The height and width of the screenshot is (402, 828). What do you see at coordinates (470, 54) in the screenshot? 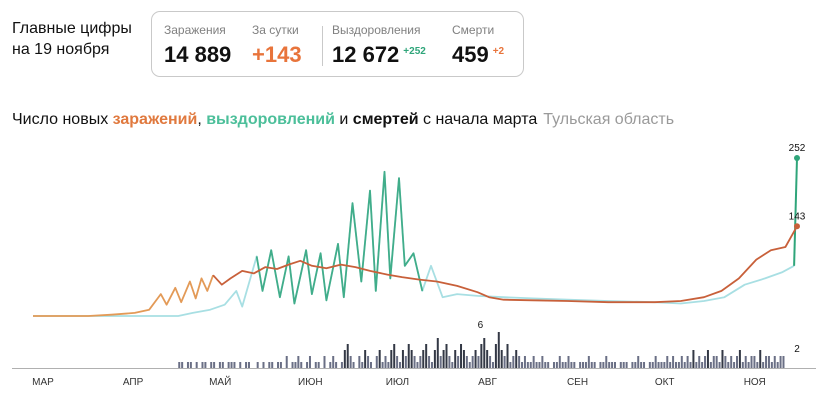
I see `stat-deaths-value: 459` at bounding box center [470, 54].